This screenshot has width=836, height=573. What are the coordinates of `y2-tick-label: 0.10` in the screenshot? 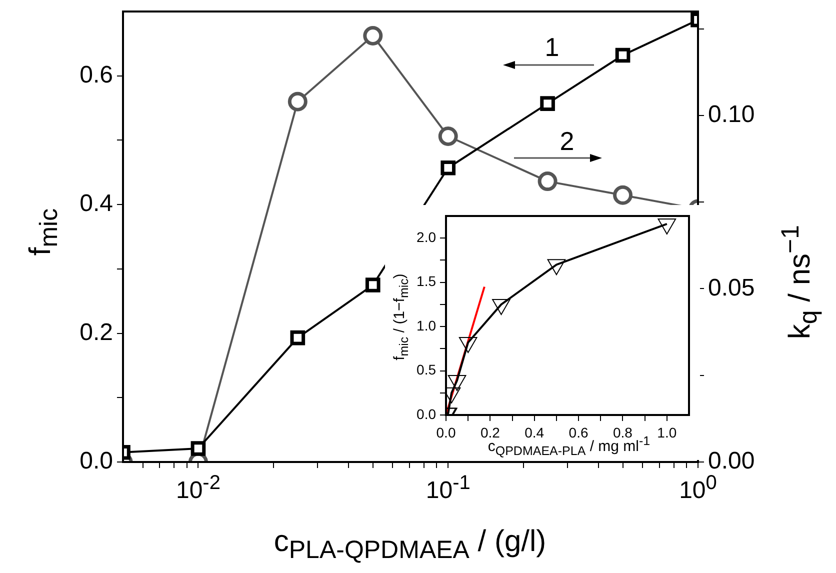 It's located at (731, 114).